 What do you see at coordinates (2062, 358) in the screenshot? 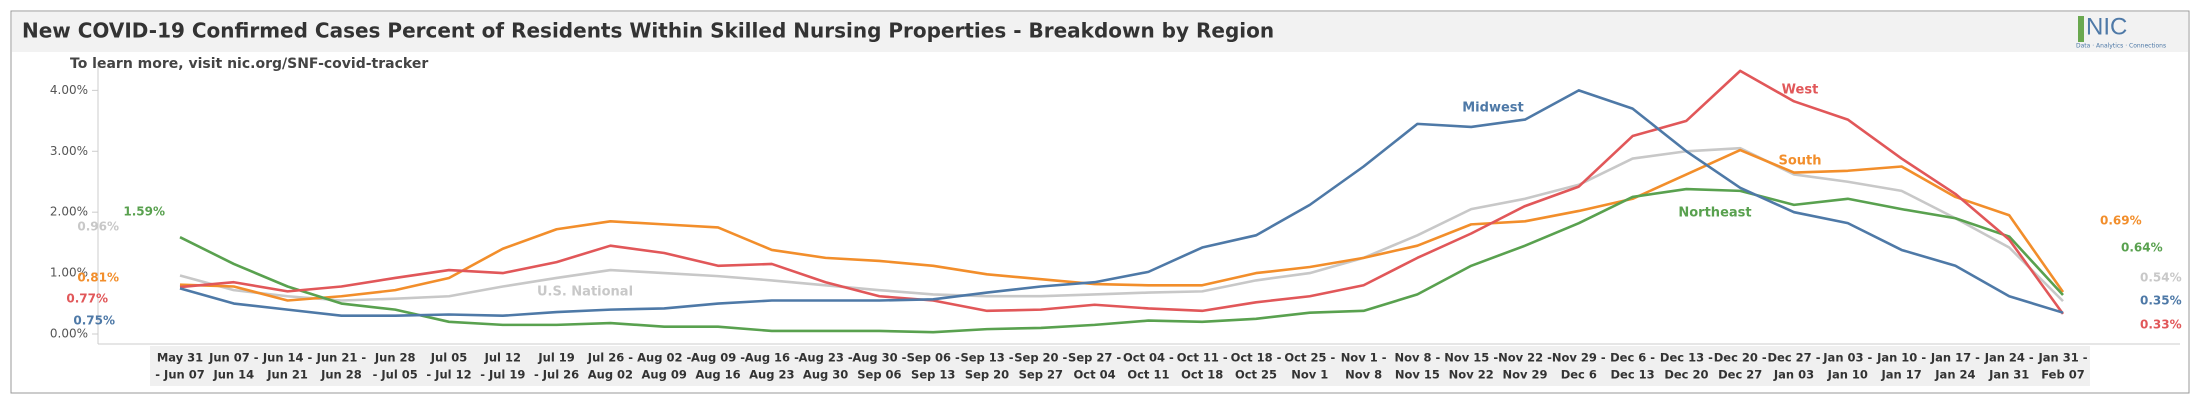
I see `x-tick-label: Jan 31 -` at bounding box center [2062, 358].